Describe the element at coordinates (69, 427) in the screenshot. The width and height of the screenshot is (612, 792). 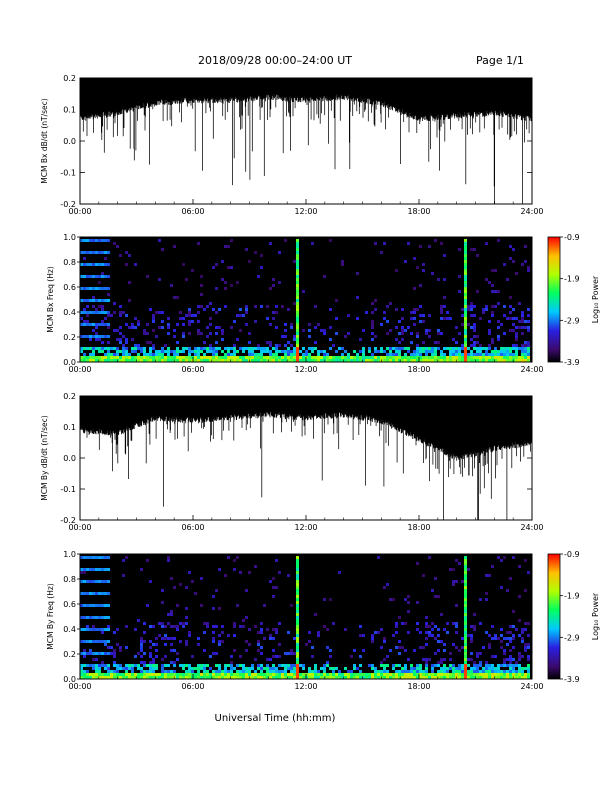
I see `y-tick-label: 0.1` at that location.